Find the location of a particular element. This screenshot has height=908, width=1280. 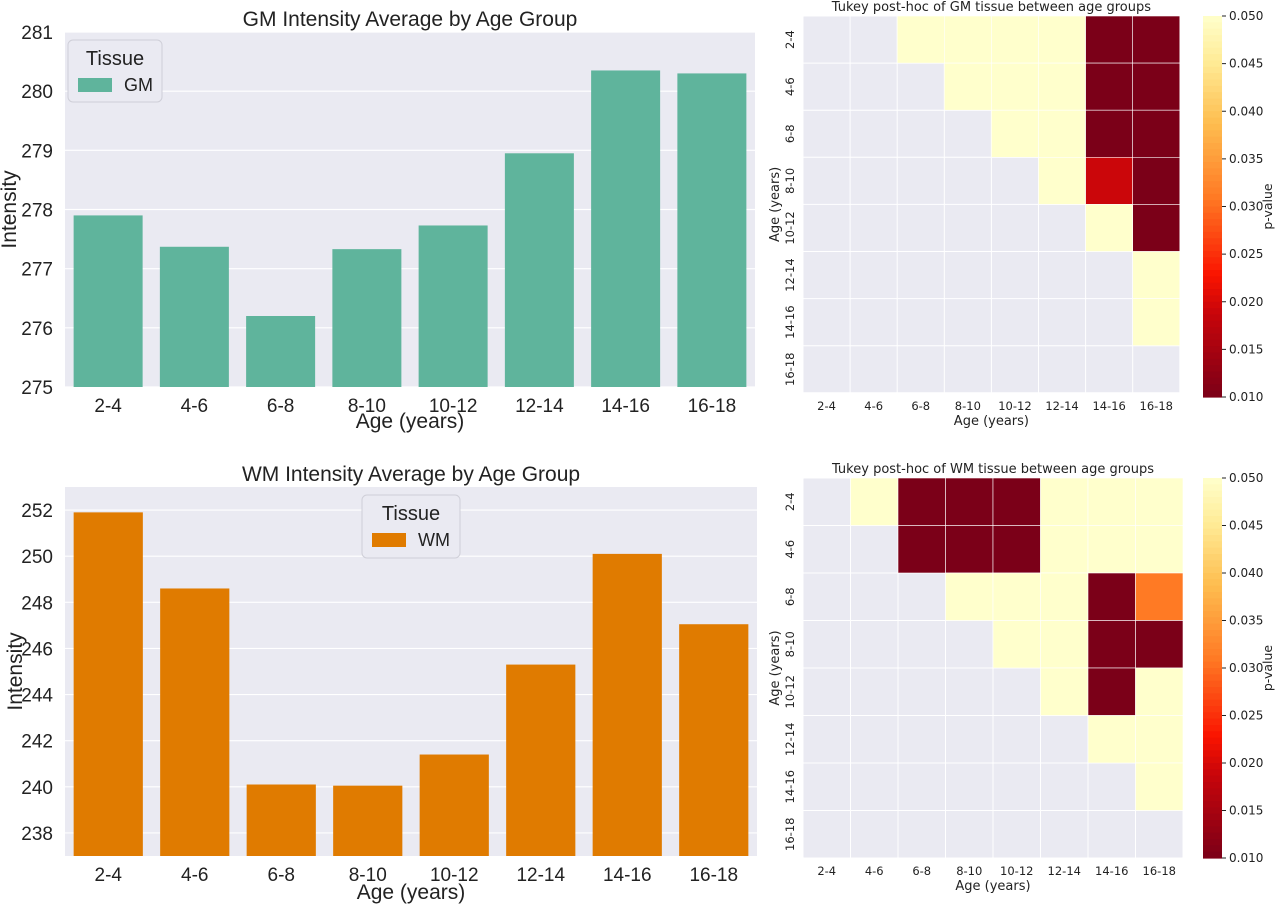

y-tick-label: 248 is located at coordinates (37, 603).